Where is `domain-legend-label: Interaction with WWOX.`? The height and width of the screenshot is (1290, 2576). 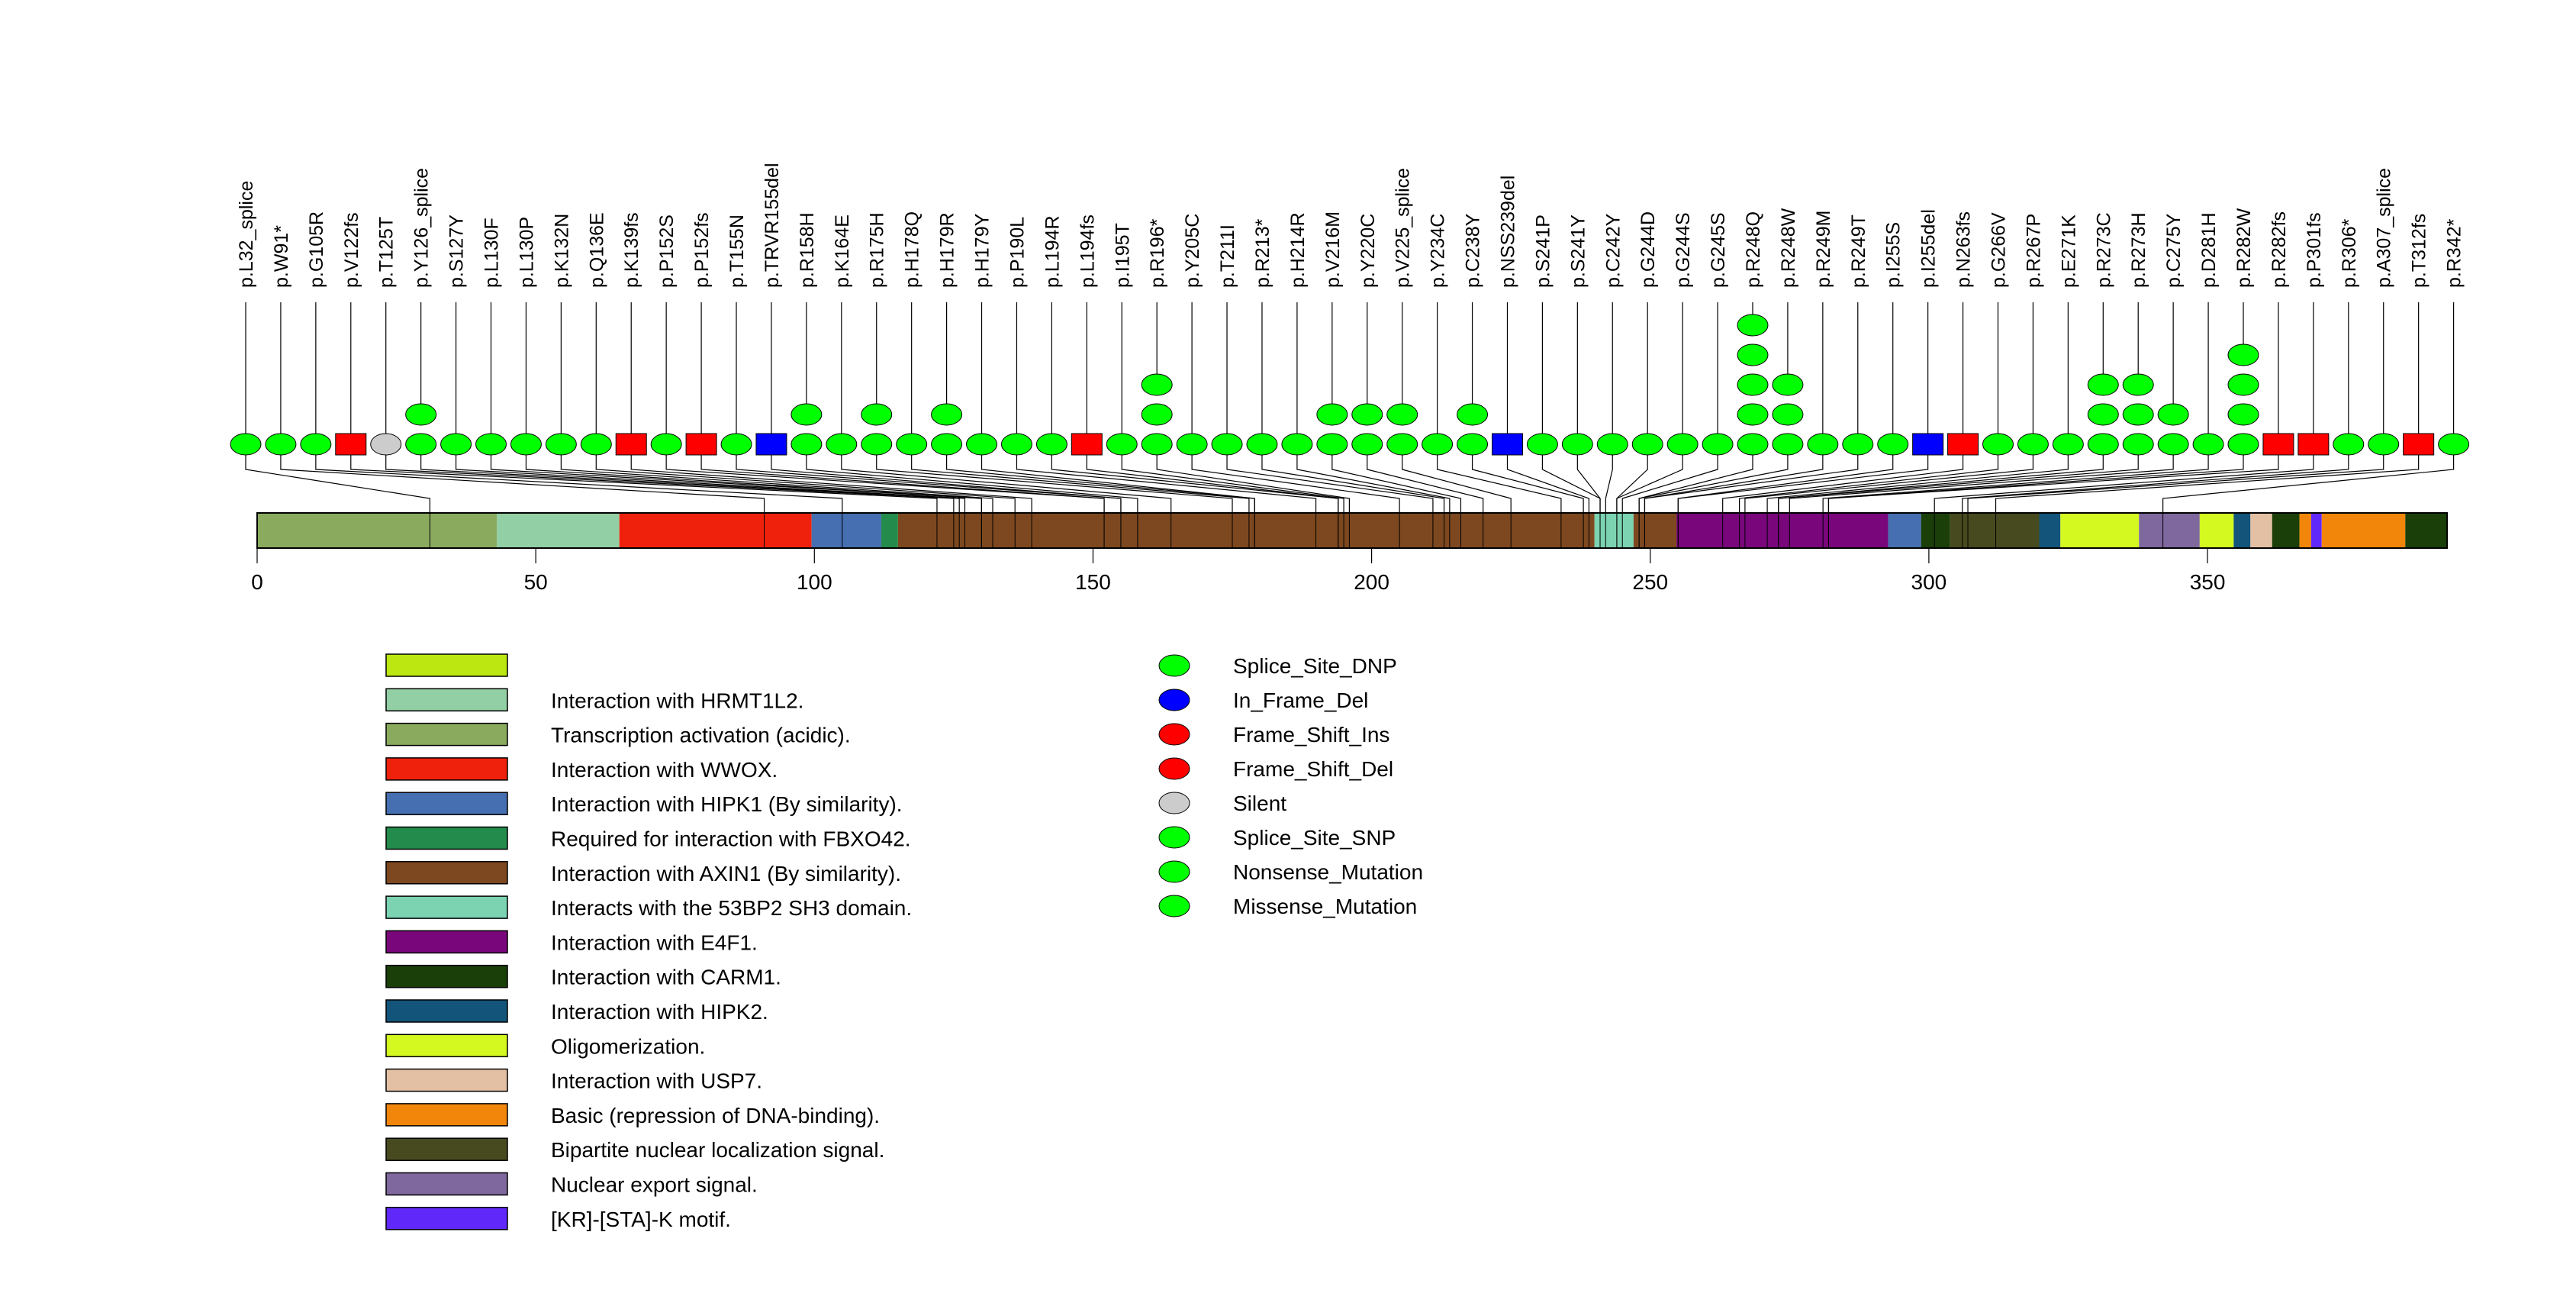 domain-legend-label: Interaction with WWOX. is located at coordinates (664, 770).